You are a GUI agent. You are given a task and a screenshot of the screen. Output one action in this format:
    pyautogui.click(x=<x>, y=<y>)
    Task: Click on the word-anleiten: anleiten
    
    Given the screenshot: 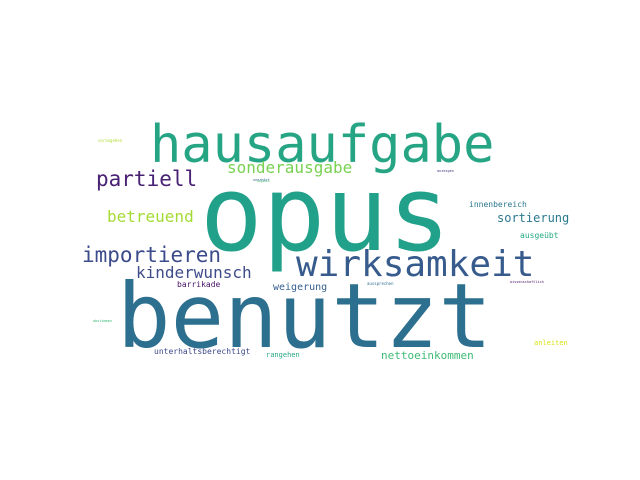 What is the action you would take?
    pyautogui.click(x=551, y=343)
    